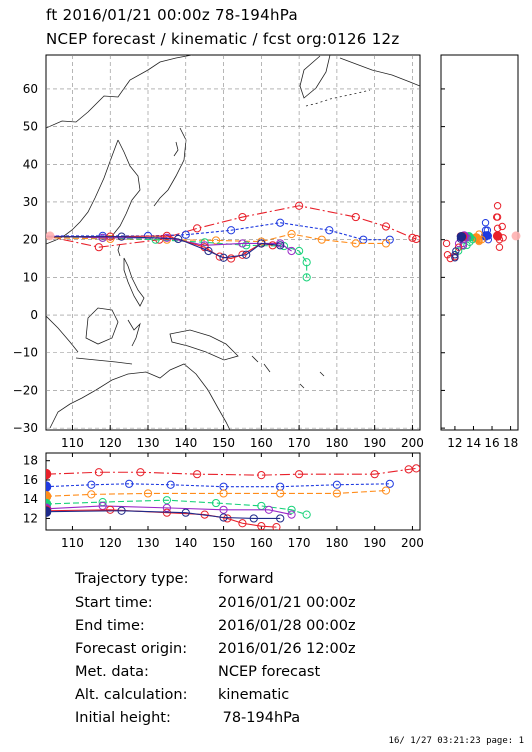  What do you see at coordinates (516, 236) in the screenshot?
I see `start-location-marker` at bounding box center [516, 236].